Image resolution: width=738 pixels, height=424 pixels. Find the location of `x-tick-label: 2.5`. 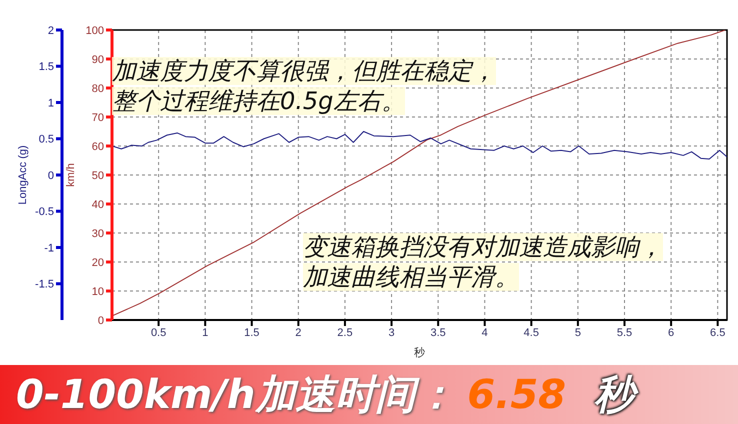

x-tick-label: 2.5 is located at coordinates (345, 332).